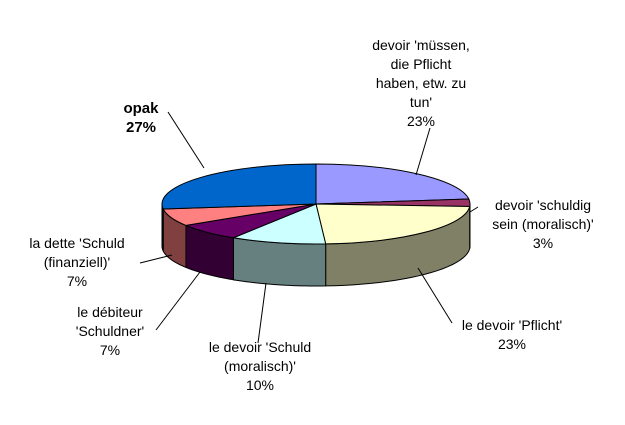 The height and width of the screenshot is (425, 625). I want to click on slice-percent: 27%, so click(141, 127).